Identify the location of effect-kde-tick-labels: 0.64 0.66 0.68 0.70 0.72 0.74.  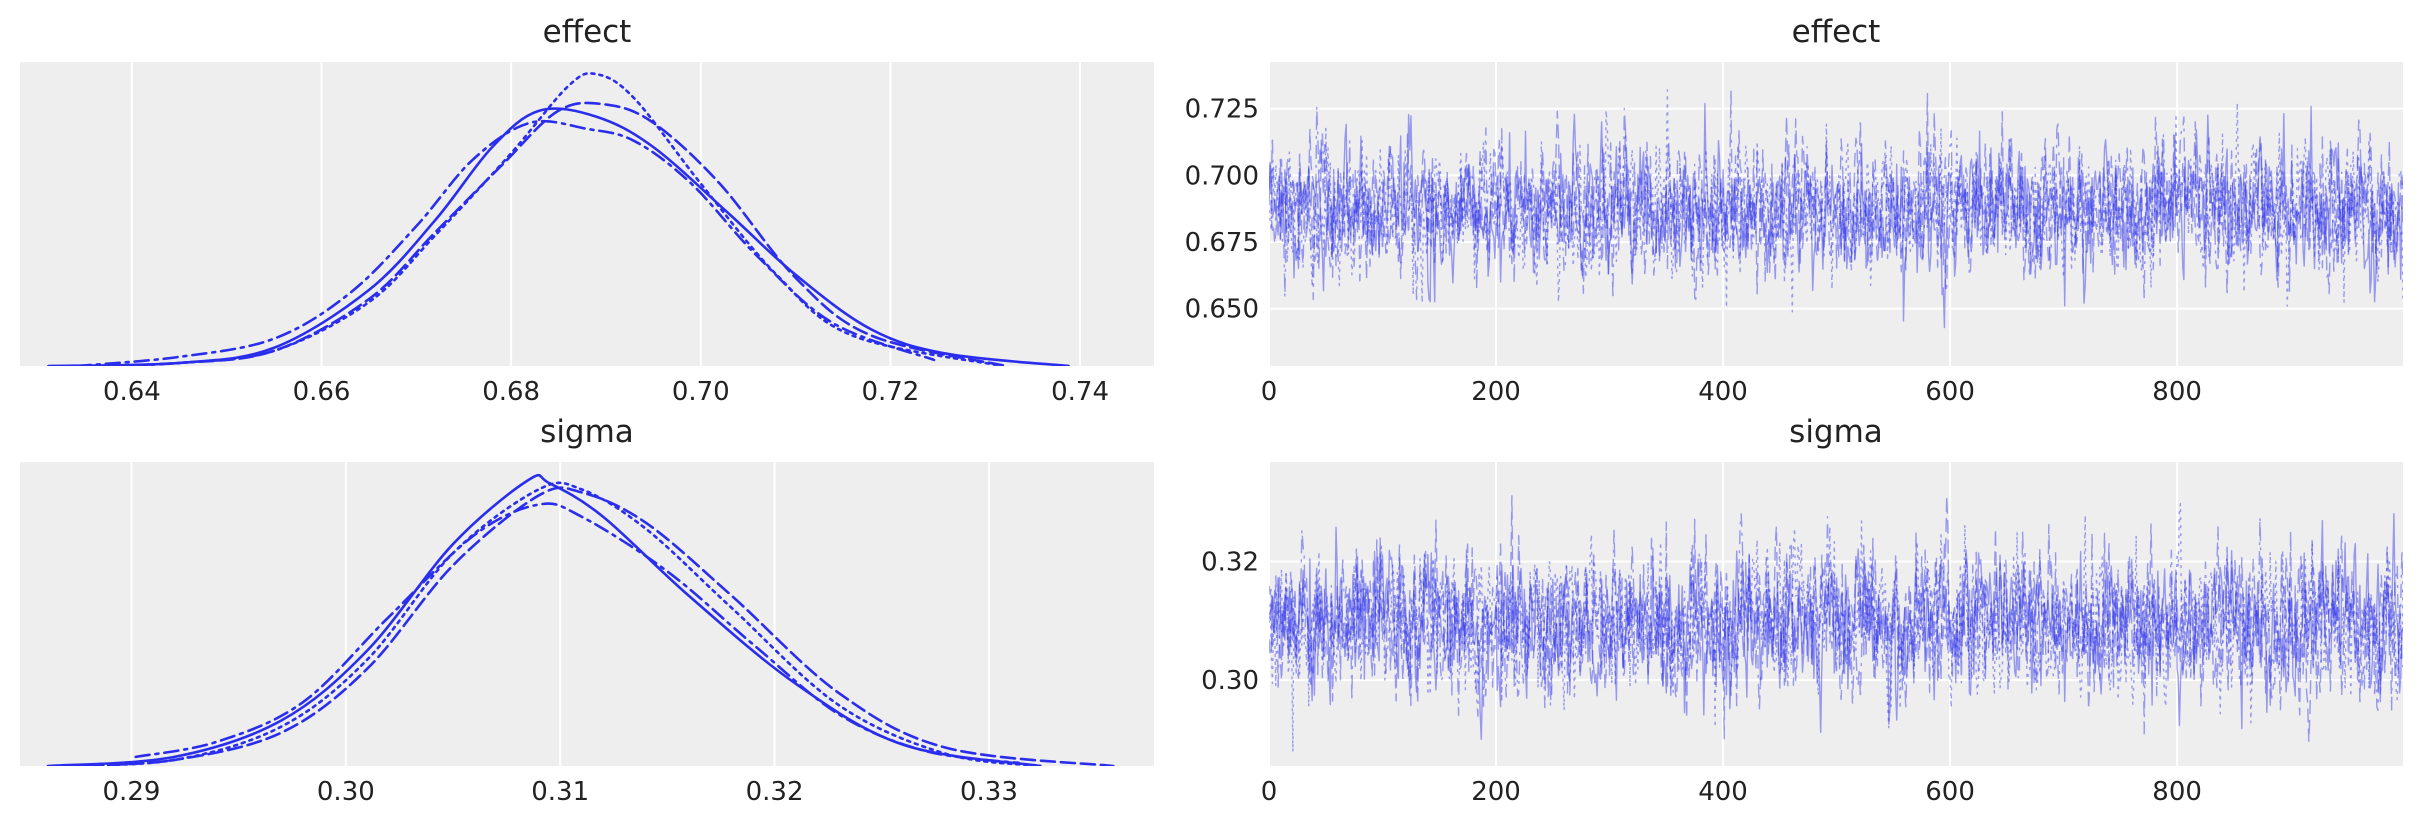
(606, 392).